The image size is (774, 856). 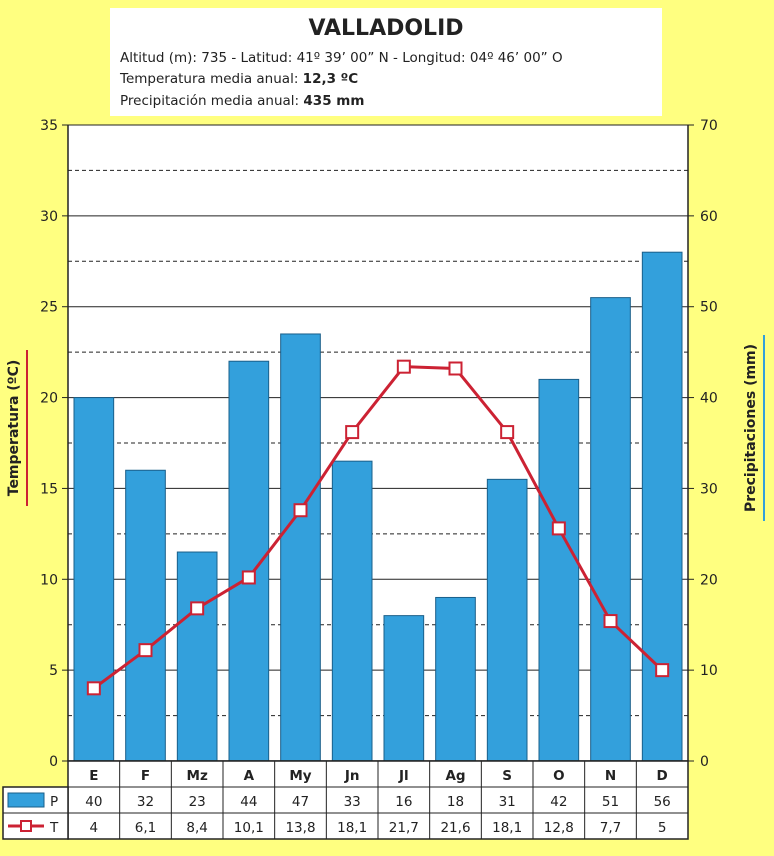 What do you see at coordinates (93, 802) in the screenshot?
I see `table-precip-e: 40` at bounding box center [93, 802].